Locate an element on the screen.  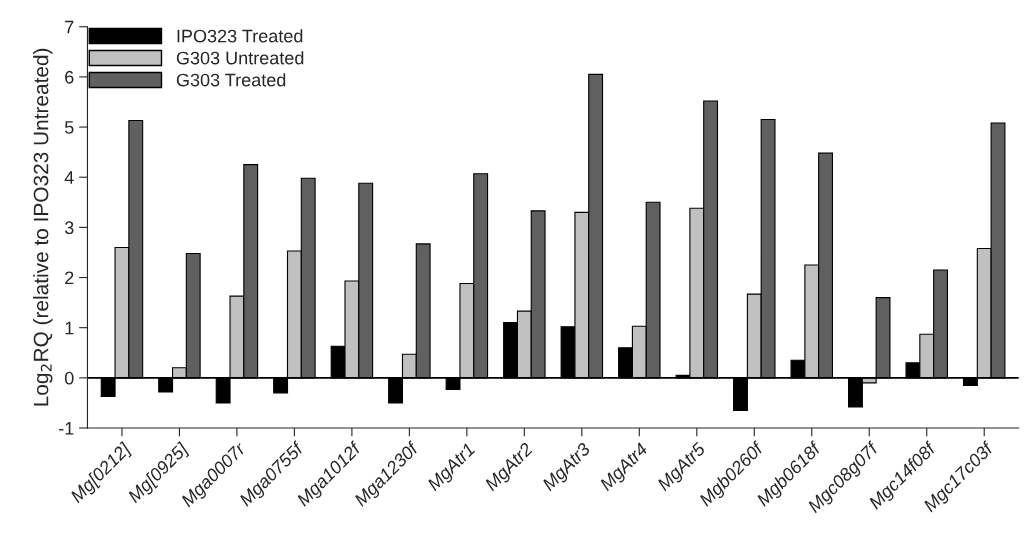
y-tick-label: 2 is located at coordinates (69, 278).